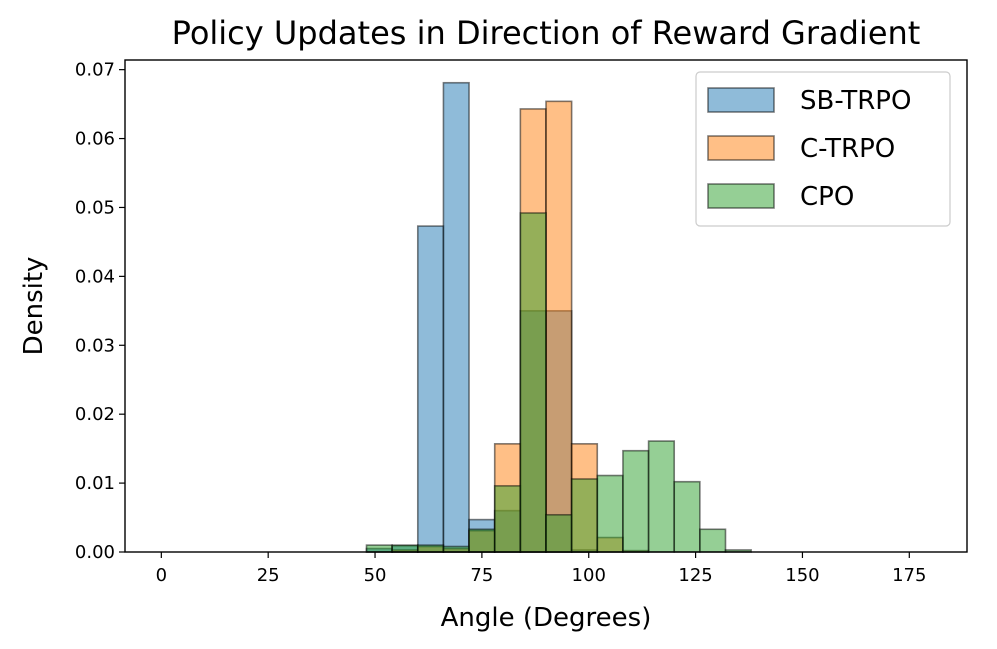 The width and height of the screenshot is (997, 649). I want to click on x-tick-label: 75, so click(481, 575).